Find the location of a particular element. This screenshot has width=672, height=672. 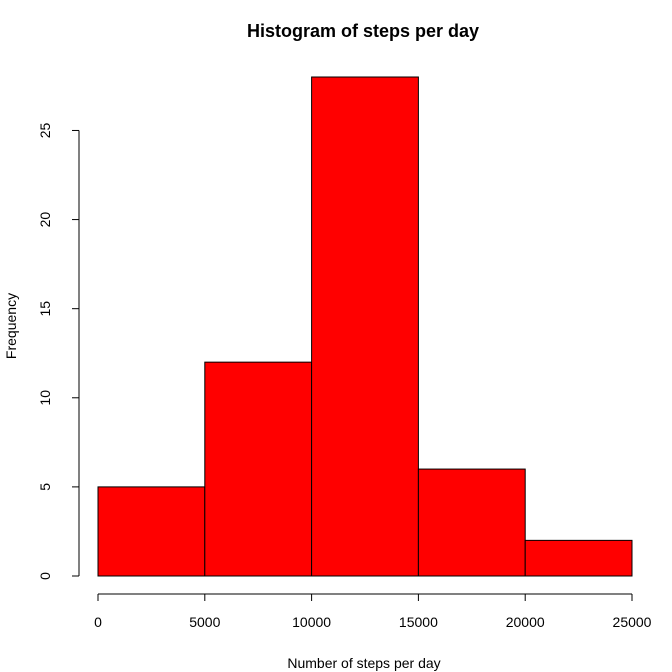

y-tick-label-4: 20 is located at coordinates (45, 220).